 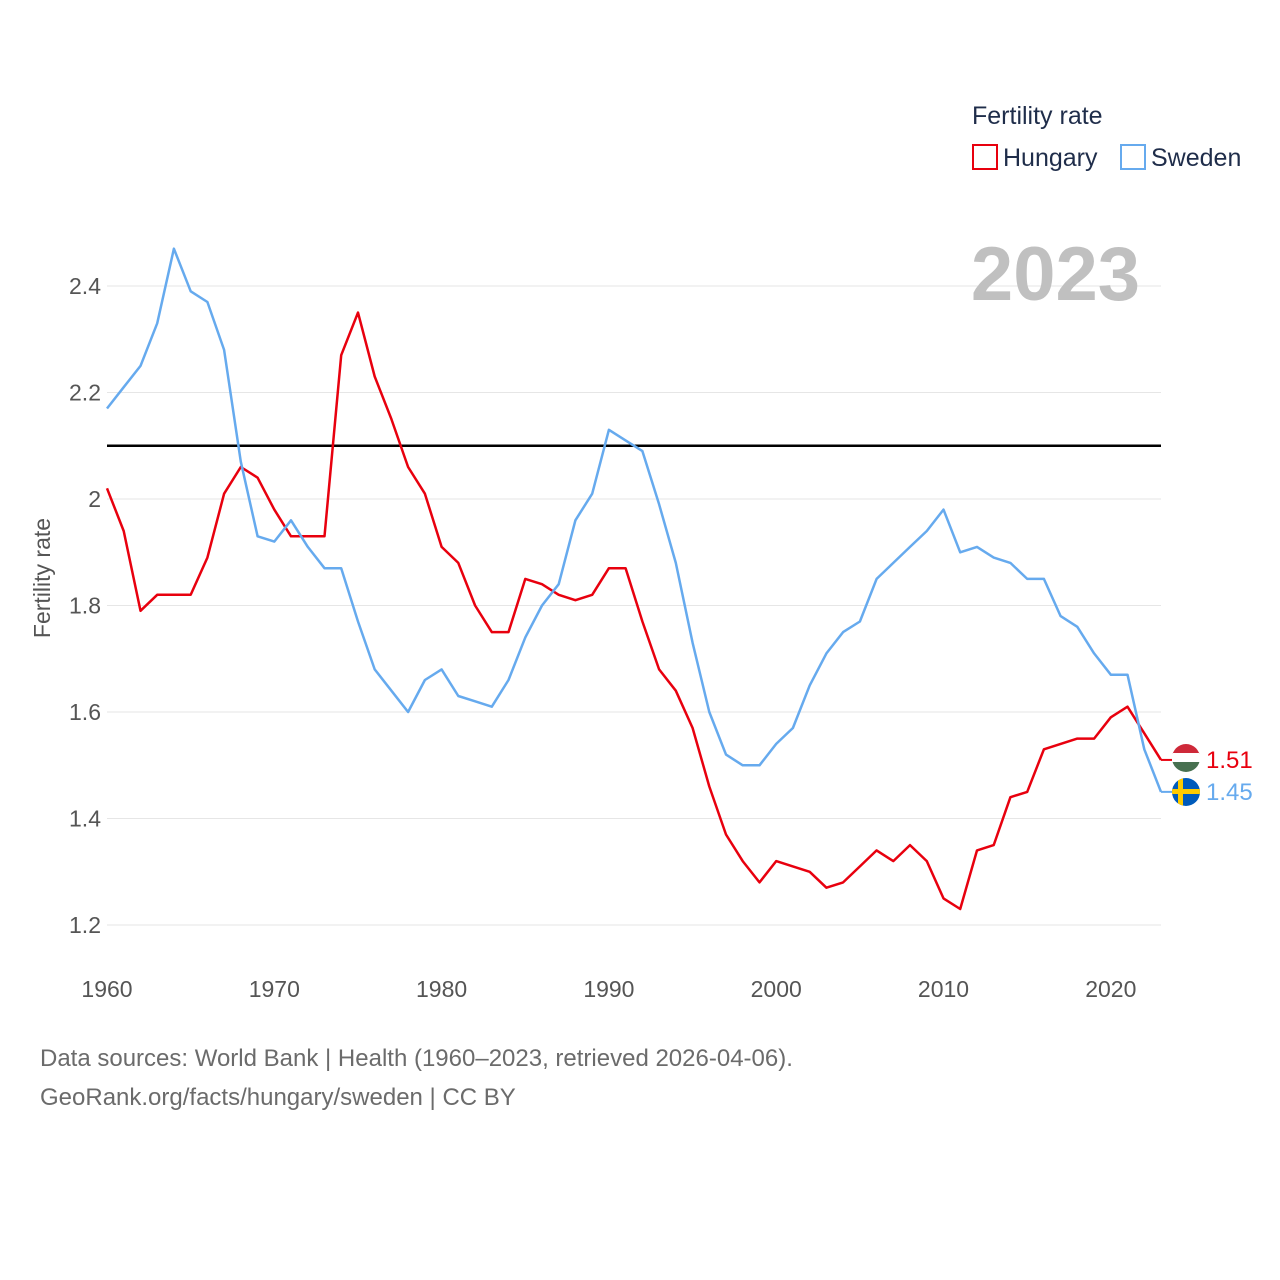 What do you see at coordinates (1106, 137) in the screenshot?
I see `legend: Fertility rate Hungary Sweden` at bounding box center [1106, 137].